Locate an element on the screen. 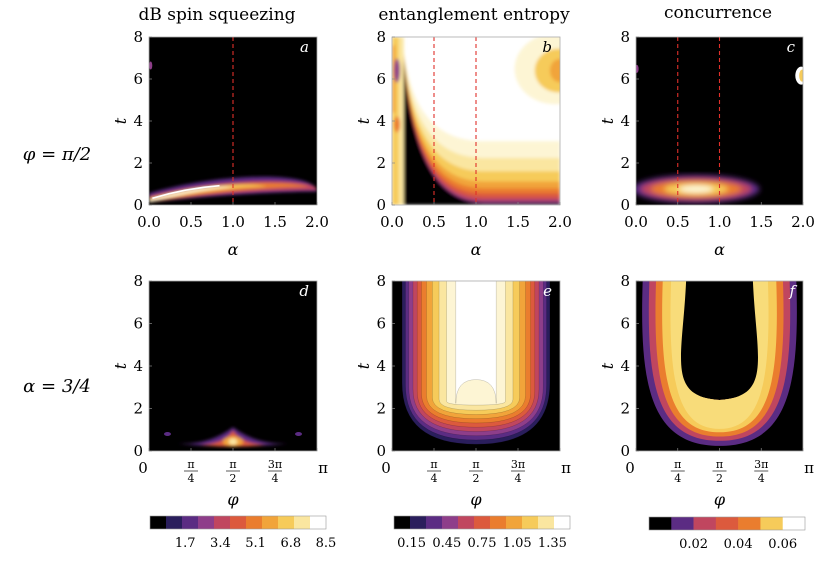 The width and height of the screenshot is (831, 564). ytick-label-e-4: 8 is located at coordinates (381, 281).